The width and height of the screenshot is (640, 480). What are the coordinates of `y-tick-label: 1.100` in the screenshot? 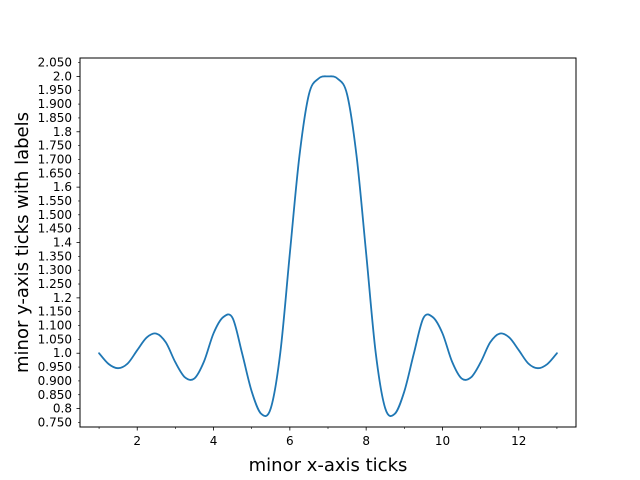 It's located at (55, 326).